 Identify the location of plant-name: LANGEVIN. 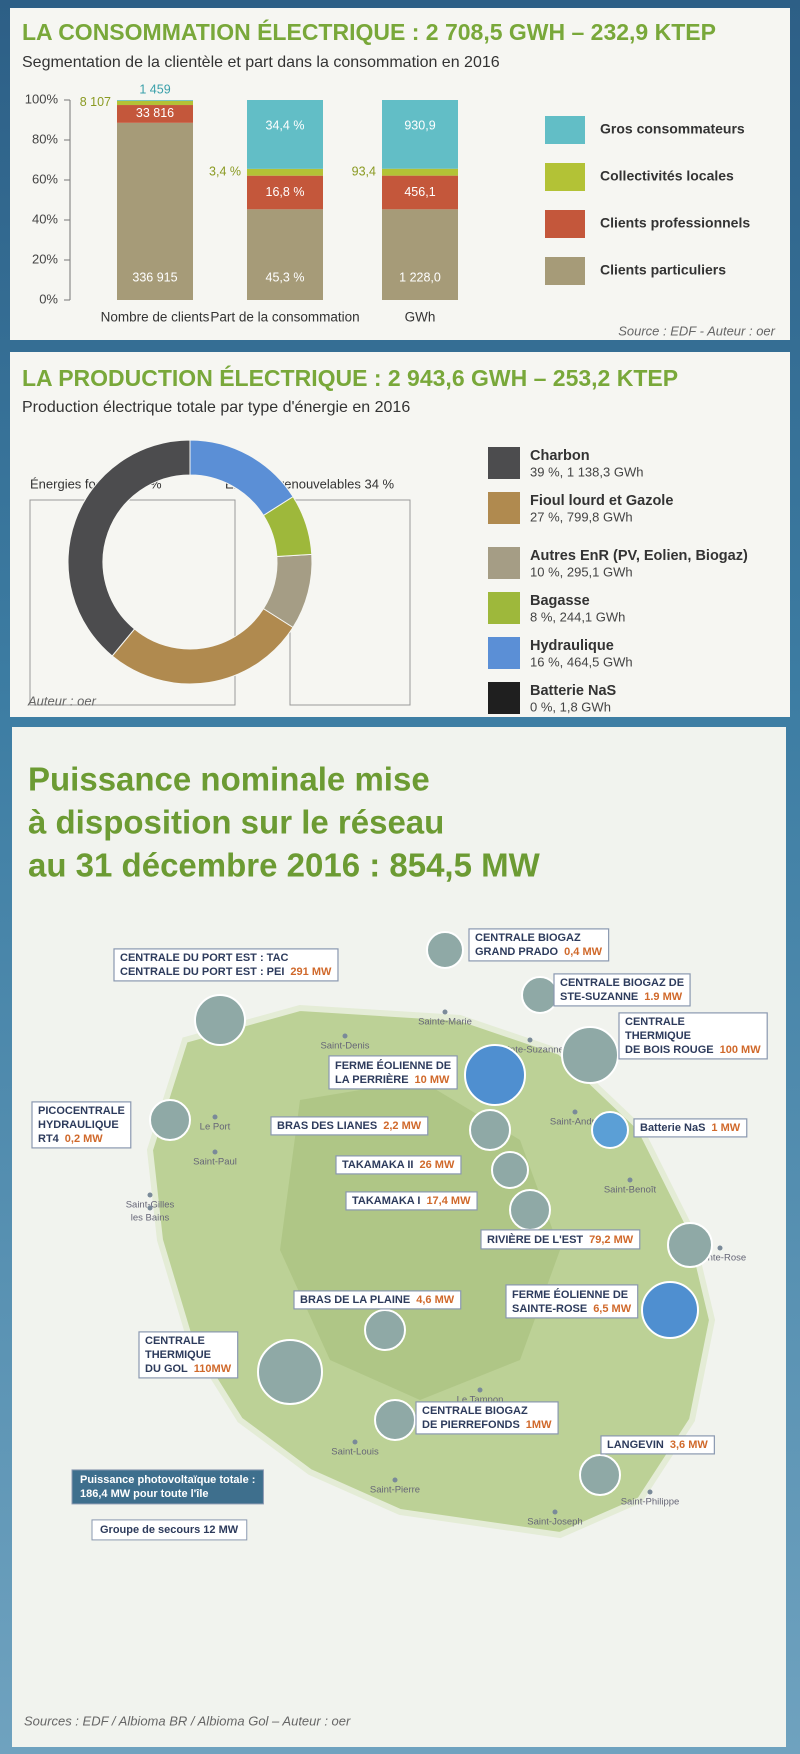
(635, 1445).